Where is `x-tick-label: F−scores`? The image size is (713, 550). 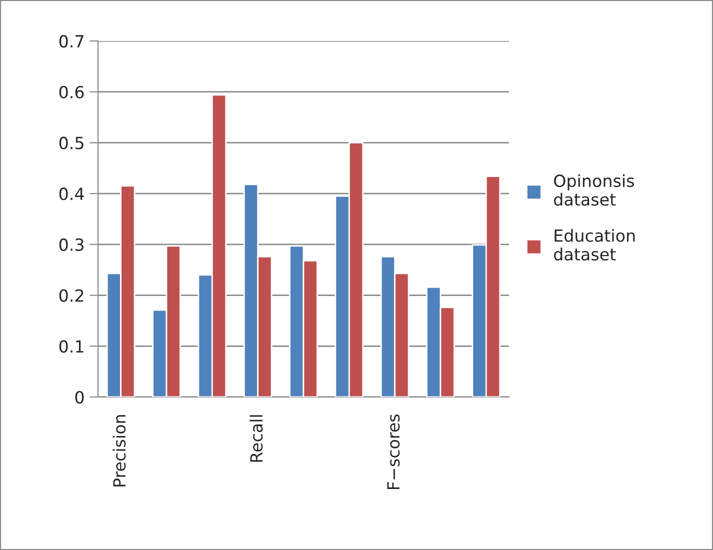
x-tick-label: F−scores is located at coordinates (393, 452).